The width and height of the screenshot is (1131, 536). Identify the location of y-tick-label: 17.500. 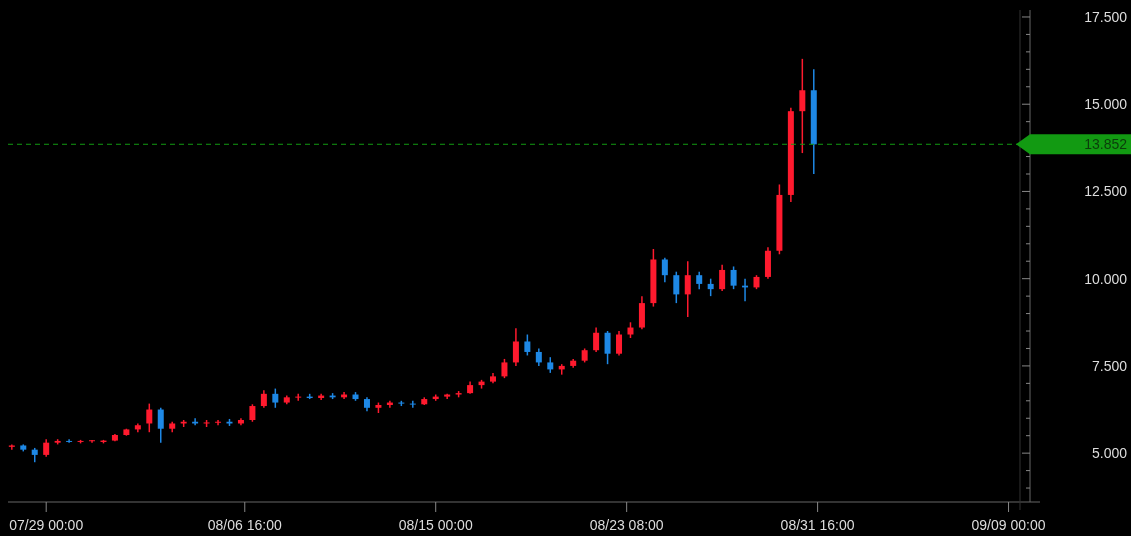
(1106, 16).